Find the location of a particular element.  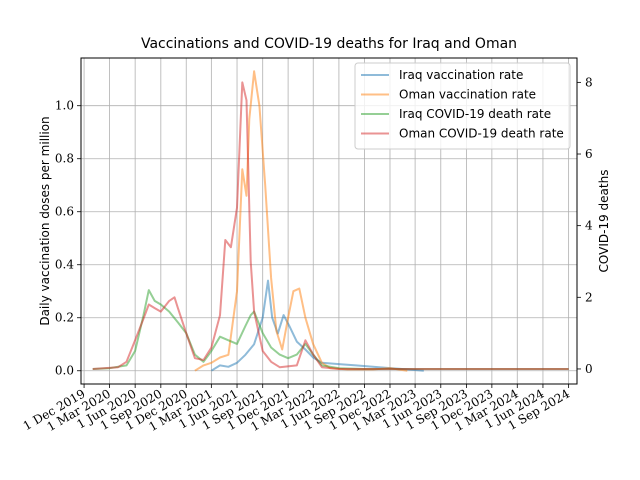

y-left-tick-label: 0.4 is located at coordinates (64, 265).